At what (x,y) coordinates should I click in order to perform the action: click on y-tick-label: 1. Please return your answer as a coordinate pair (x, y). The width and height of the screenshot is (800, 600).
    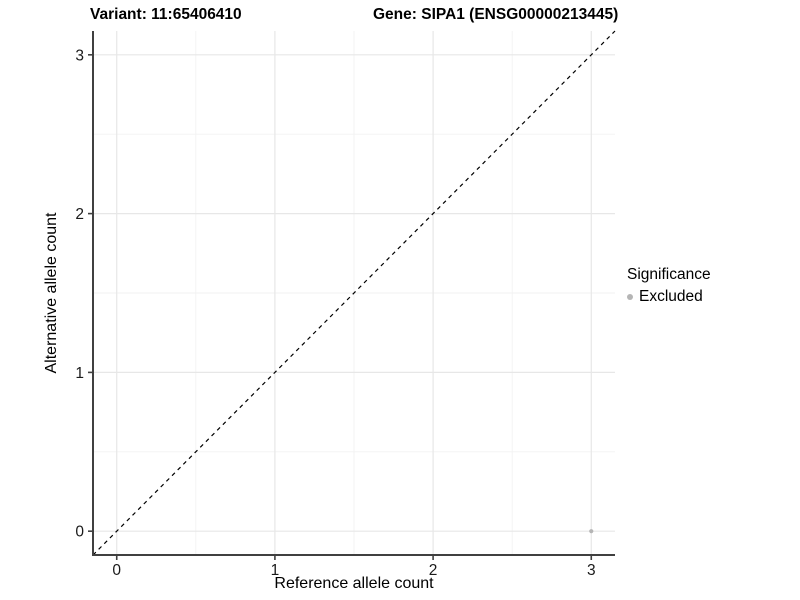
    Looking at the image, I should click on (79, 373).